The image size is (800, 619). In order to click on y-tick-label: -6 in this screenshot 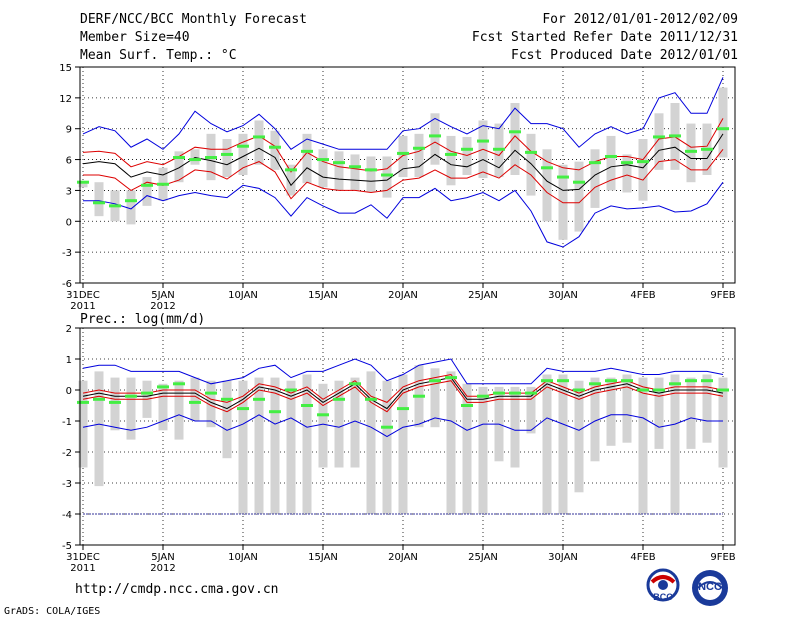, I will do `click(67, 284)`.